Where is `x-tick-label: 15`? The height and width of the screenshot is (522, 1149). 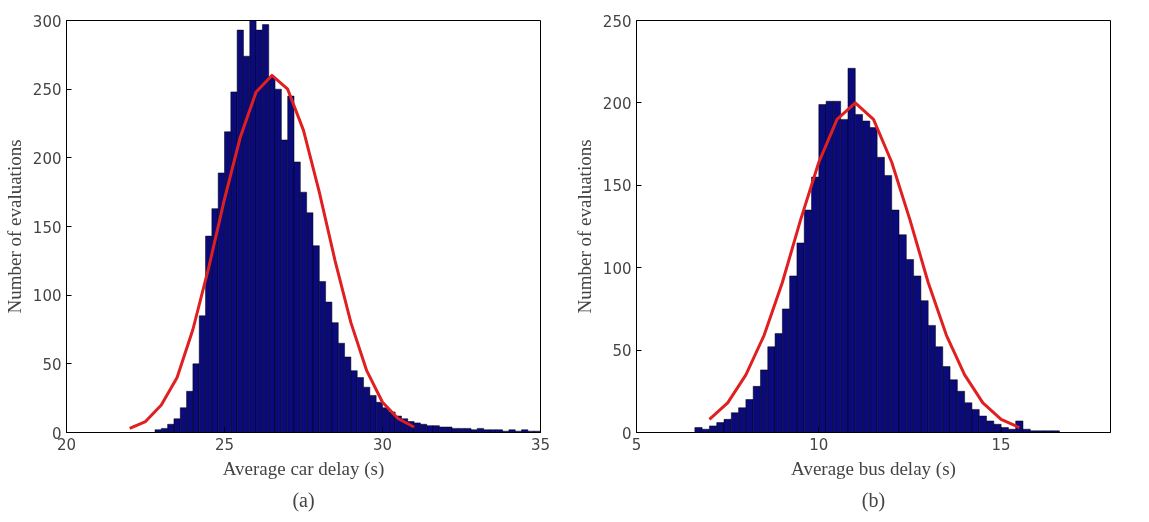 x-tick-label: 15 is located at coordinates (1001, 444).